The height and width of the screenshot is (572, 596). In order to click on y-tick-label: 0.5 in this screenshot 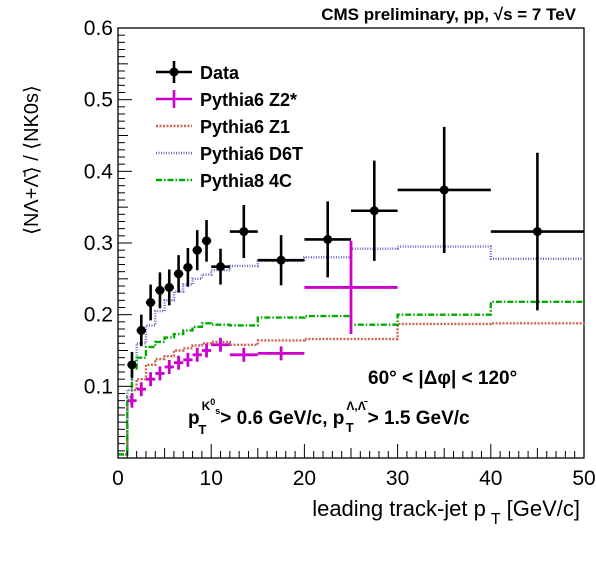, I will do `click(98, 100)`.